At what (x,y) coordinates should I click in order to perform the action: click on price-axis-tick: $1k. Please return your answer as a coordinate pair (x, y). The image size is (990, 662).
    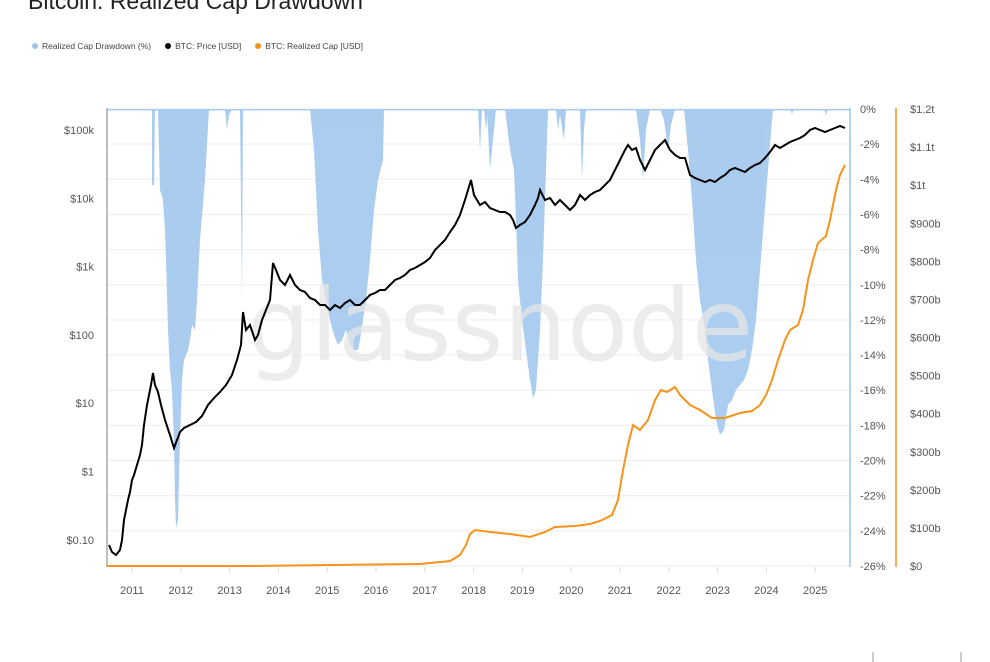
    Looking at the image, I should click on (85, 268).